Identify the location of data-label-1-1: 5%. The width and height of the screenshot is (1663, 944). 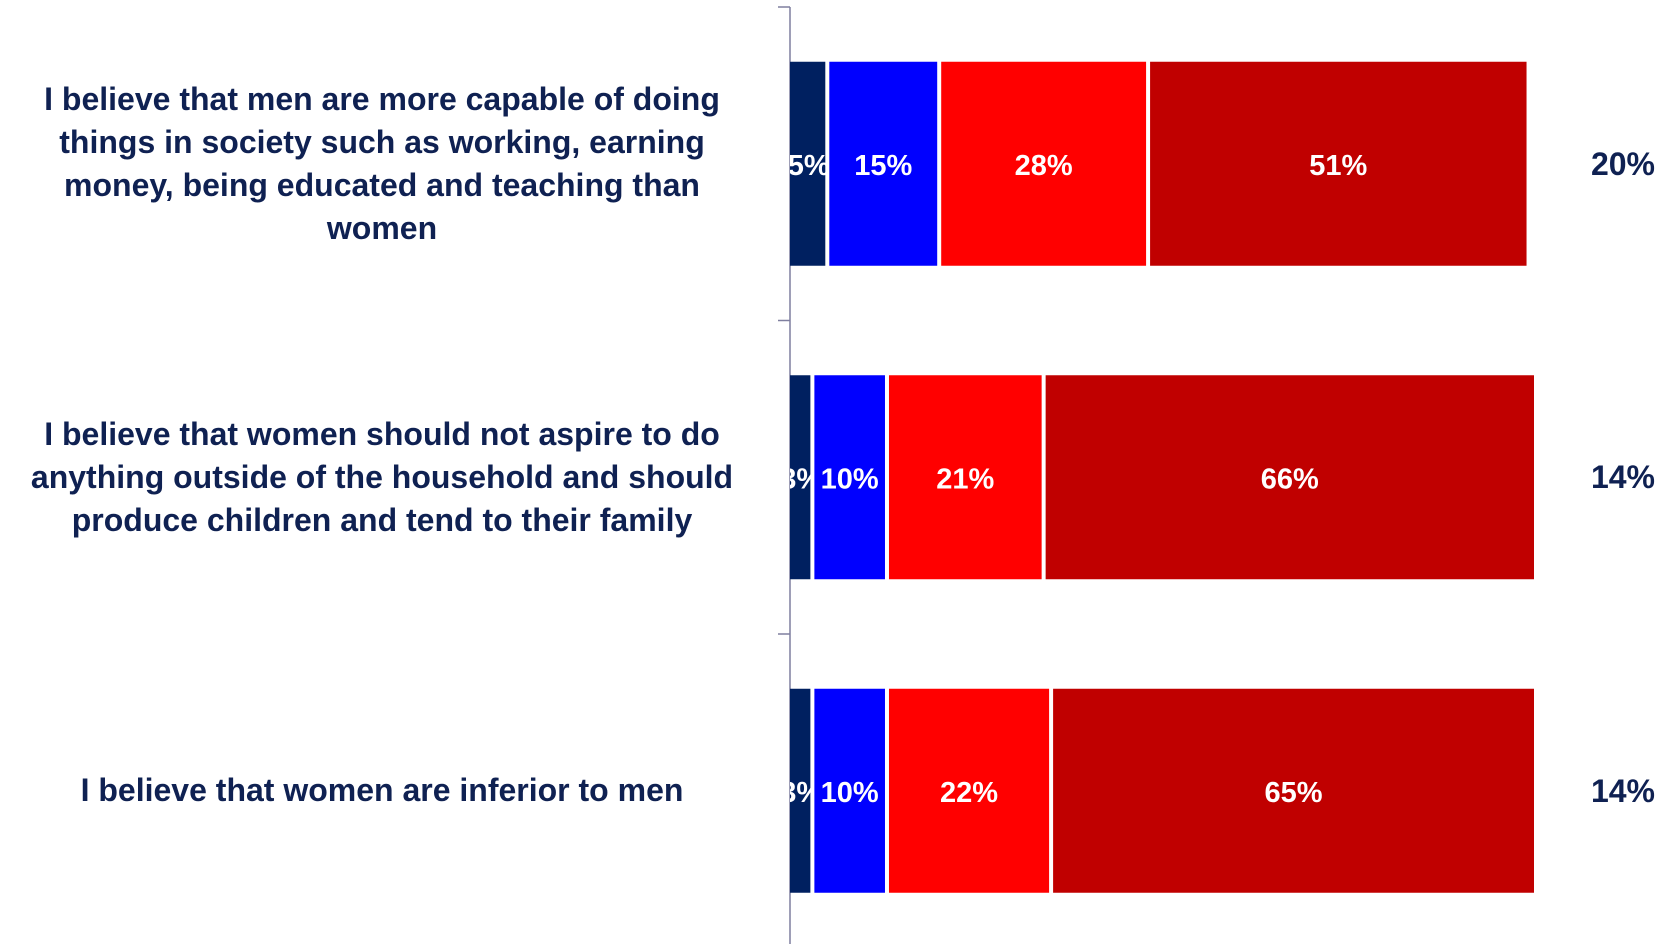
(809, 166).